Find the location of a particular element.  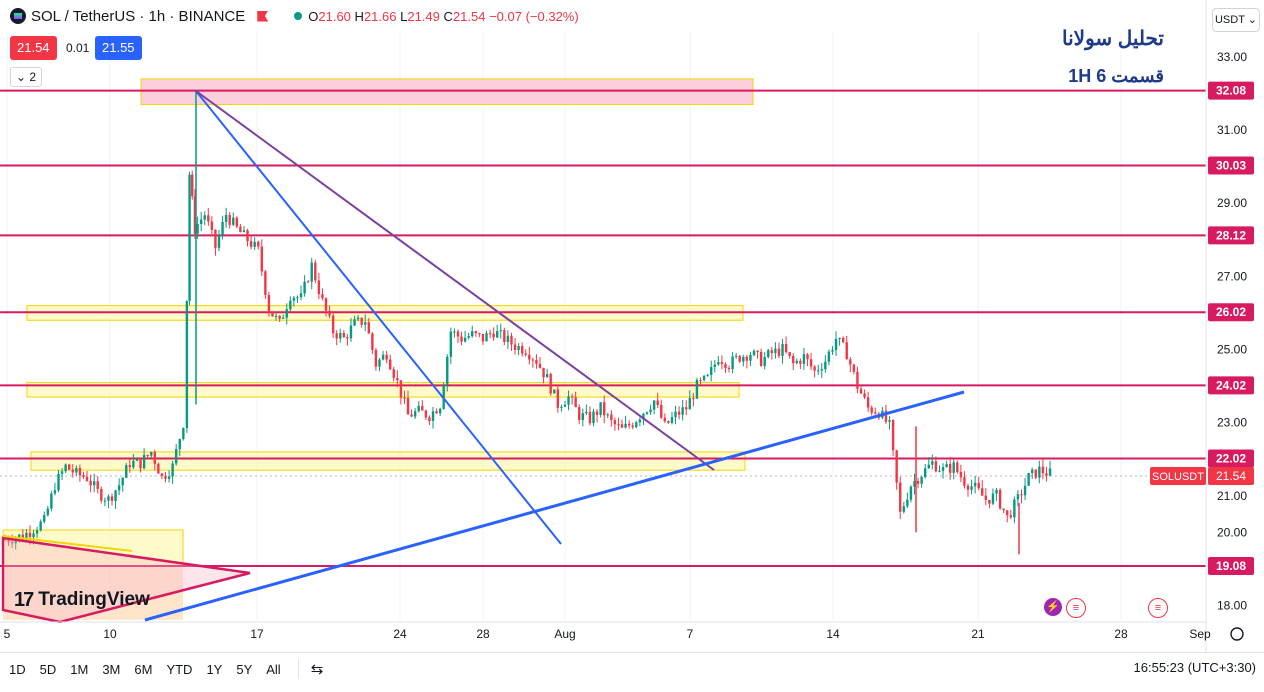

sell-button: 21.54 is located at coordinates (33, 48).